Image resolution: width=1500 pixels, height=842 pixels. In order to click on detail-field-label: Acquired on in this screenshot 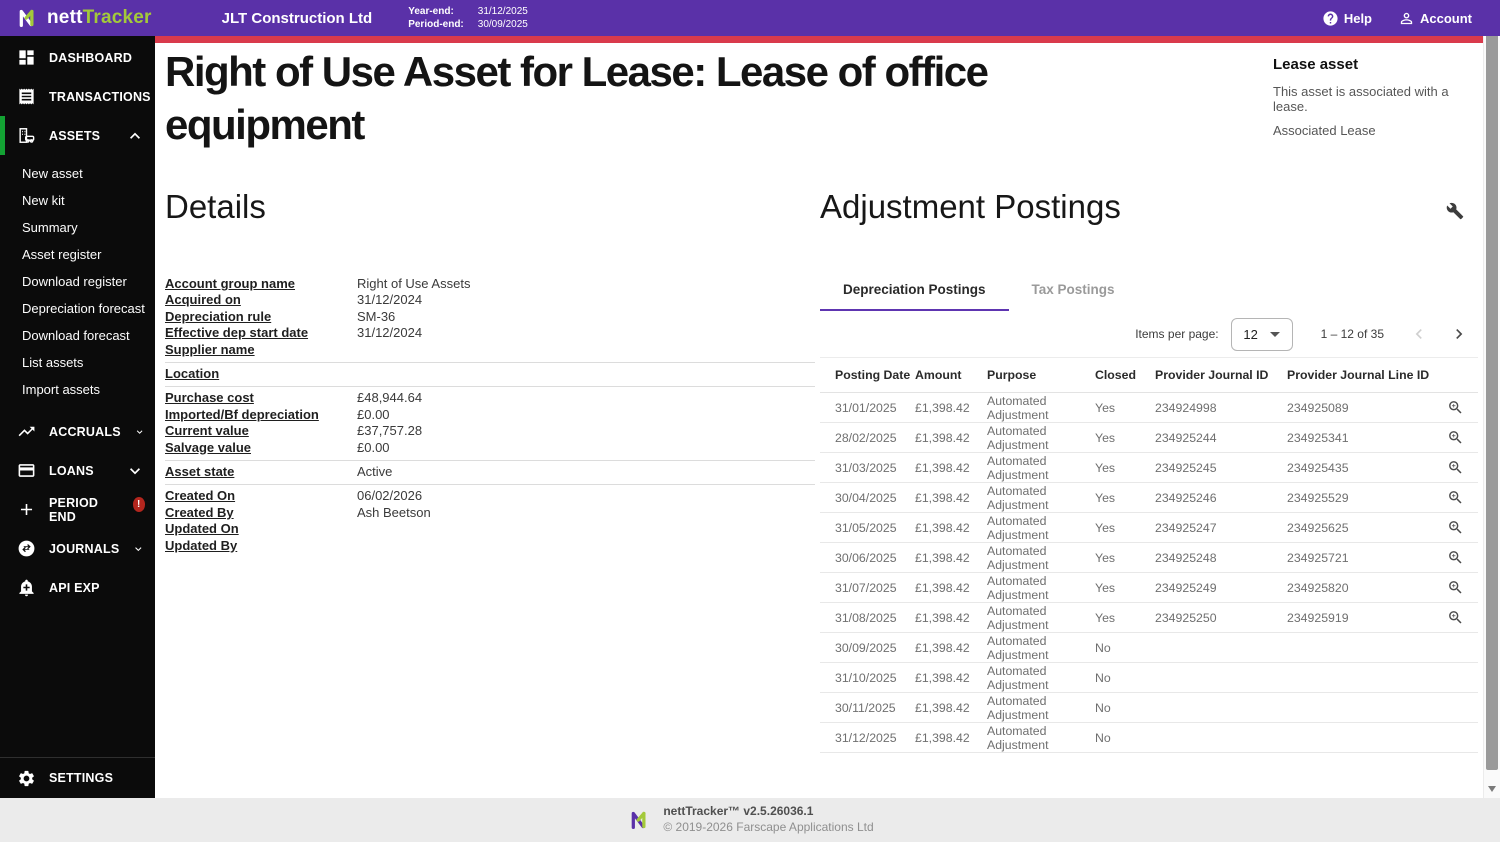, I will do `click(203, 300)`.